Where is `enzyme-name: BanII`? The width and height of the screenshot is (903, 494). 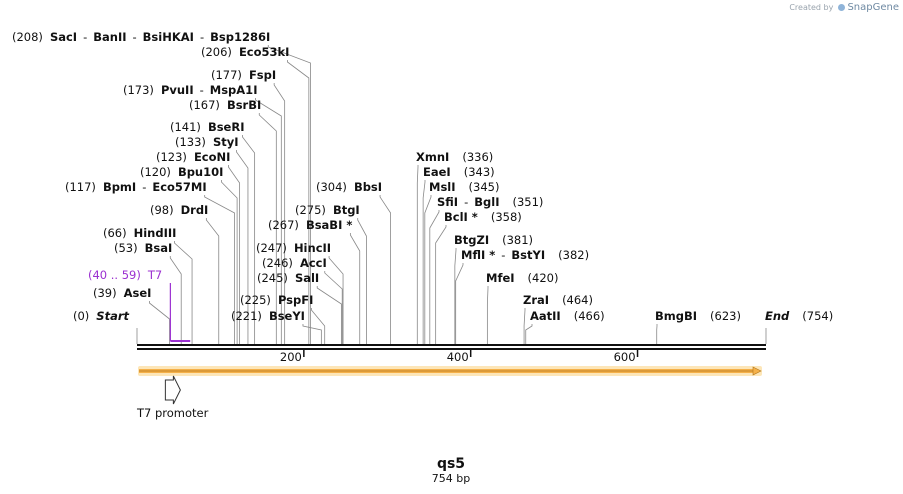
enzyme-name: BanII is located at coordinates (109, 37).